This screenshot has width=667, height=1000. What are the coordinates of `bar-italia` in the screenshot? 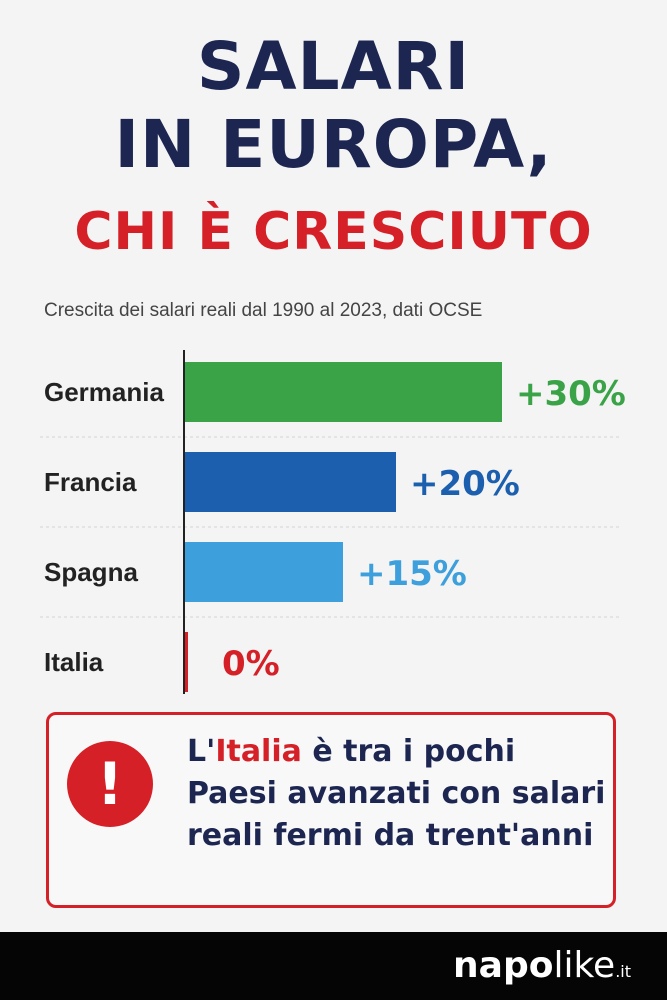 It's located at (186, 662).